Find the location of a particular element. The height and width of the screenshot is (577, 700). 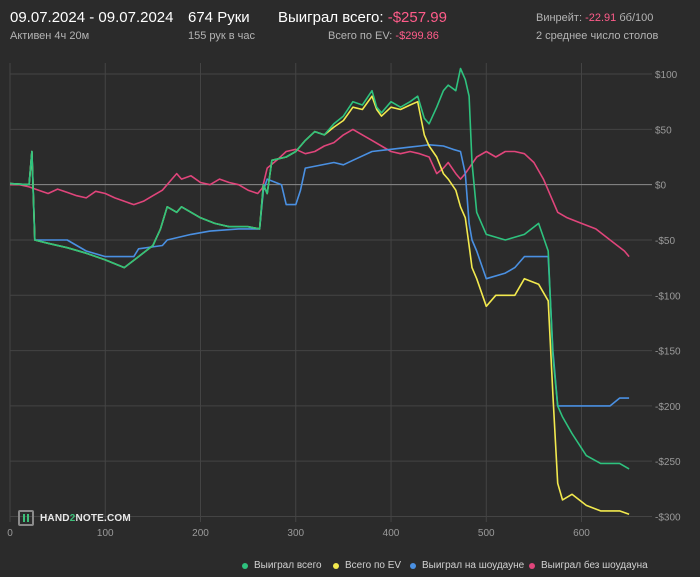

winrate-label: Винрейт: is located at coordinates (559, 18).